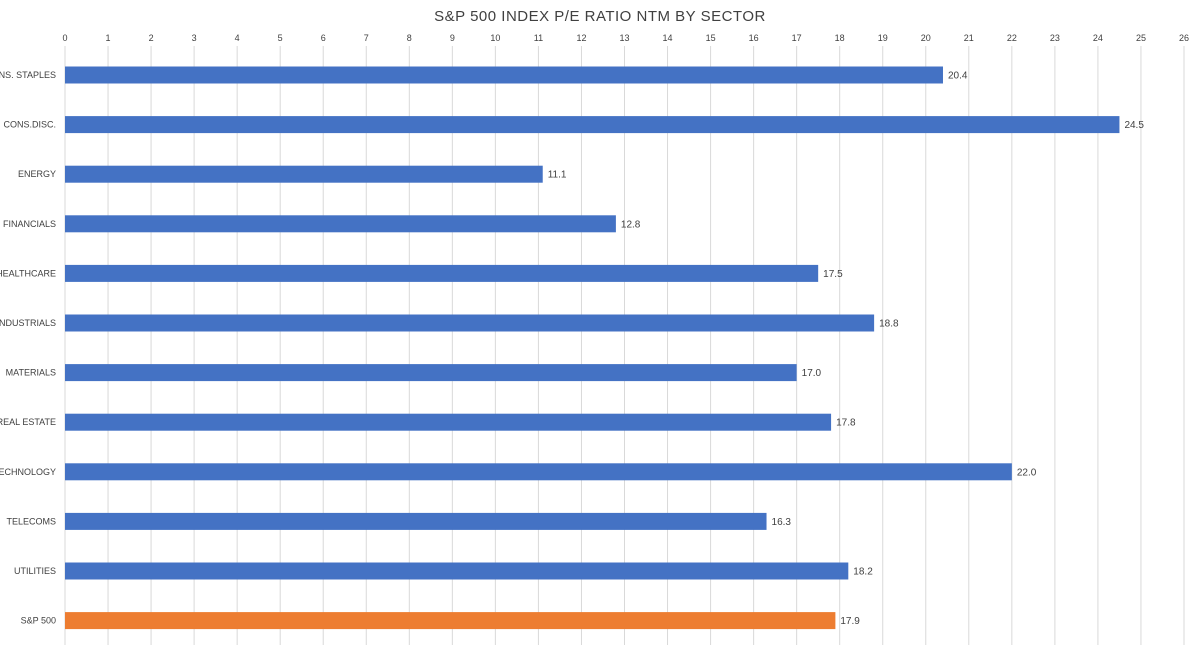  Describe the element at coordinates (108, 38) in the screenshot. I see `x-tick-label: 1` at that location.